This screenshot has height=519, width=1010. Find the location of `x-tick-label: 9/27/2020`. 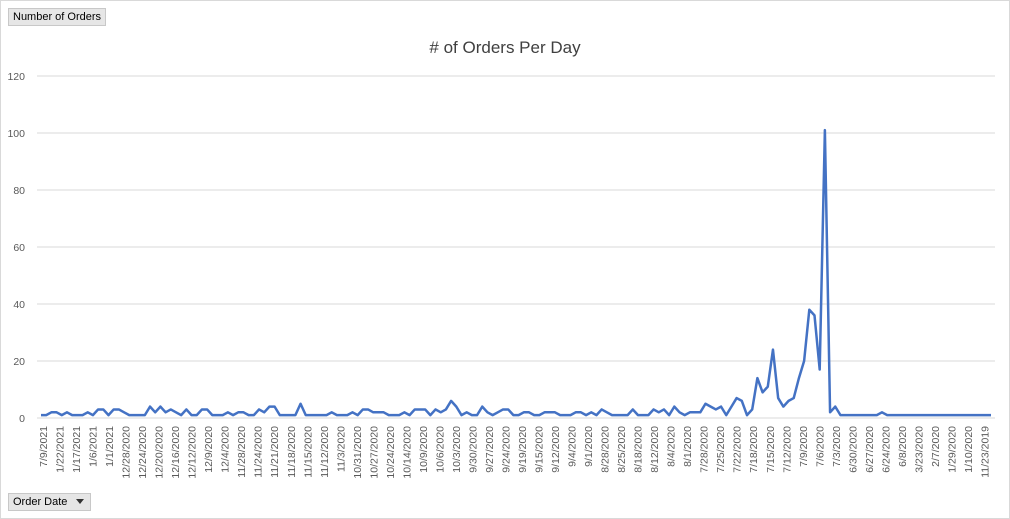

x-tick-label: 9/27/2020 is located at coordinates (490, 449).